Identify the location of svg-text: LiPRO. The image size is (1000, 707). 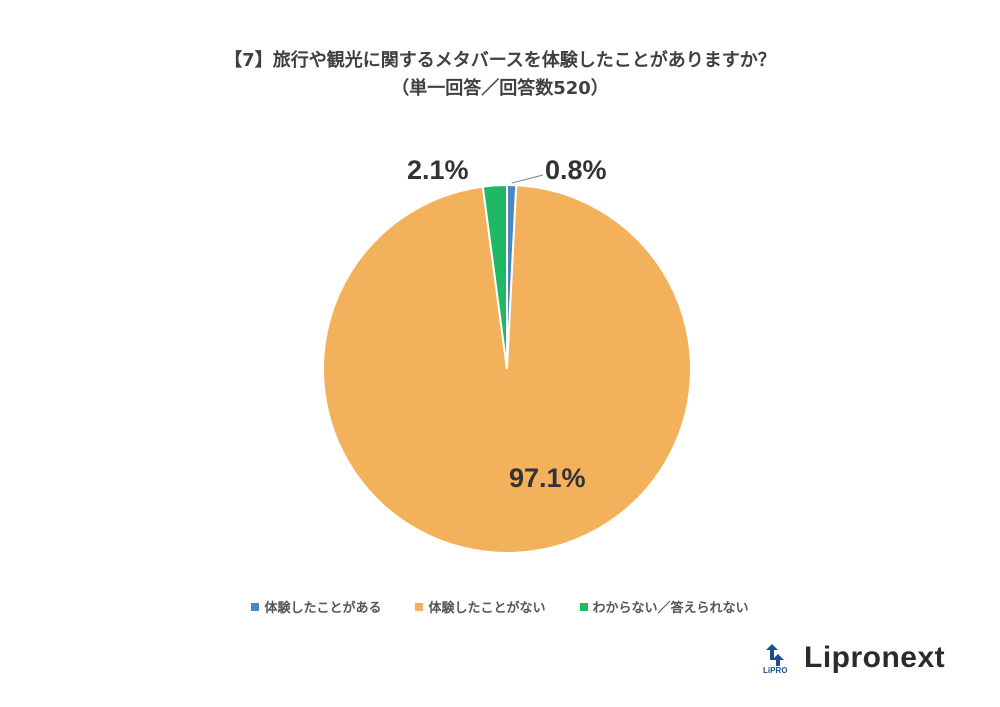
(775, 670).